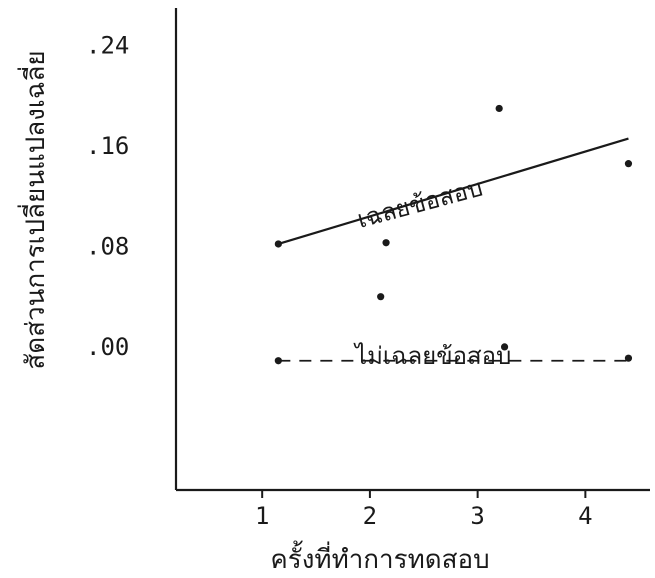  Describe the element at coordinates (107, 46) in the screenshot. I see `y-tick-label: .24` at that location.